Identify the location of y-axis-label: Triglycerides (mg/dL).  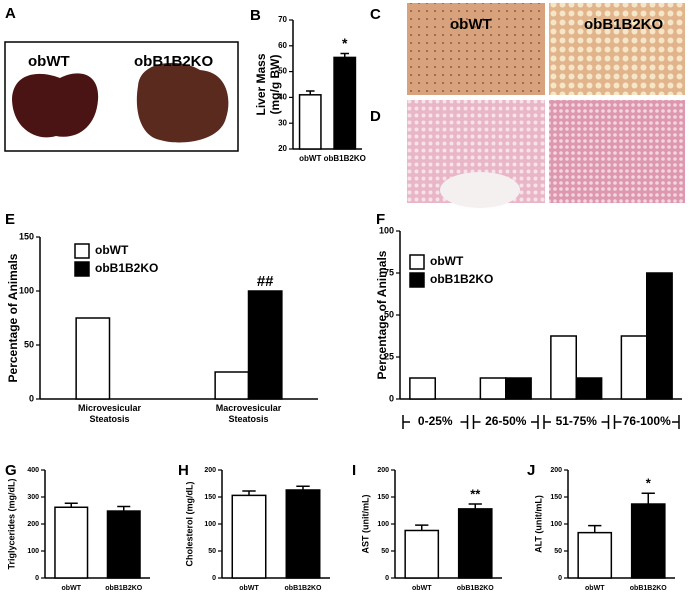
(11, 523).